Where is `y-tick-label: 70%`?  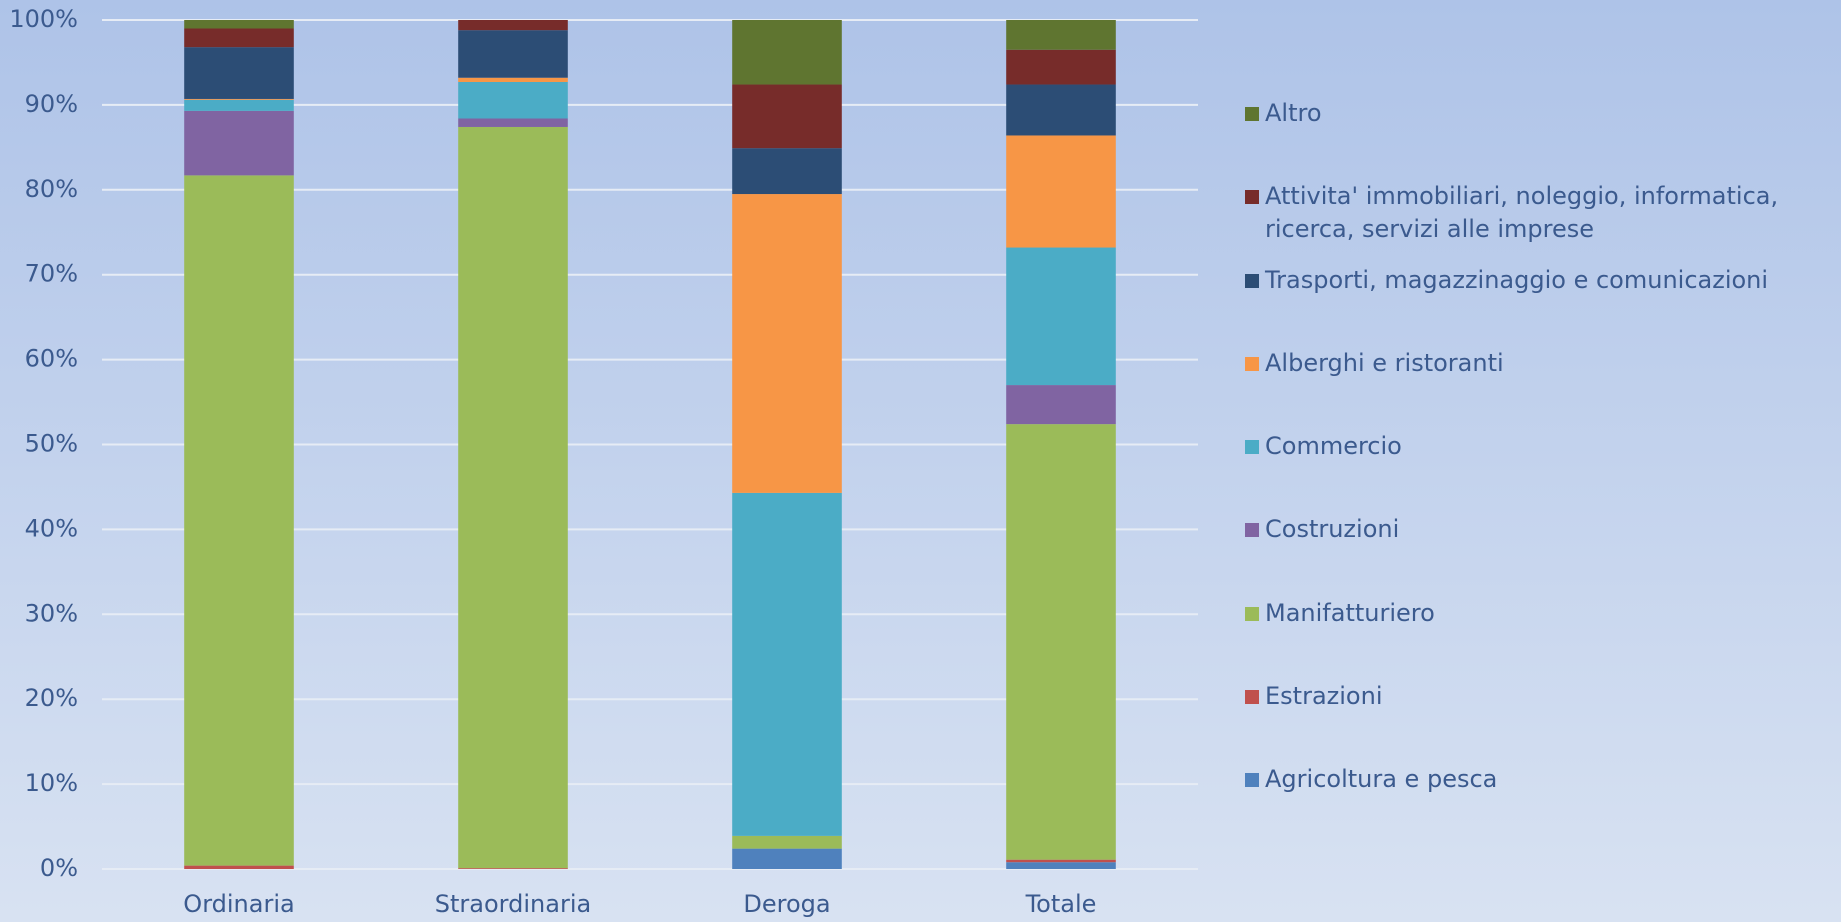
y-tick-label: 70% is located at coordinates (51, 274).